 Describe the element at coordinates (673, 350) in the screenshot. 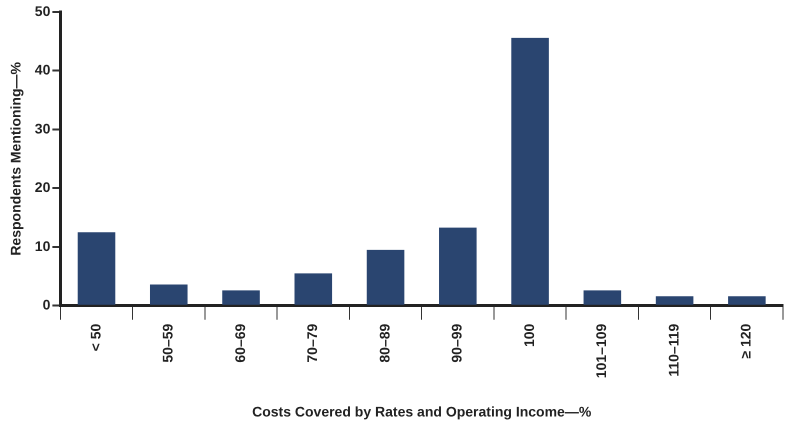

I see `x-tick-label: 110–119` at that location.